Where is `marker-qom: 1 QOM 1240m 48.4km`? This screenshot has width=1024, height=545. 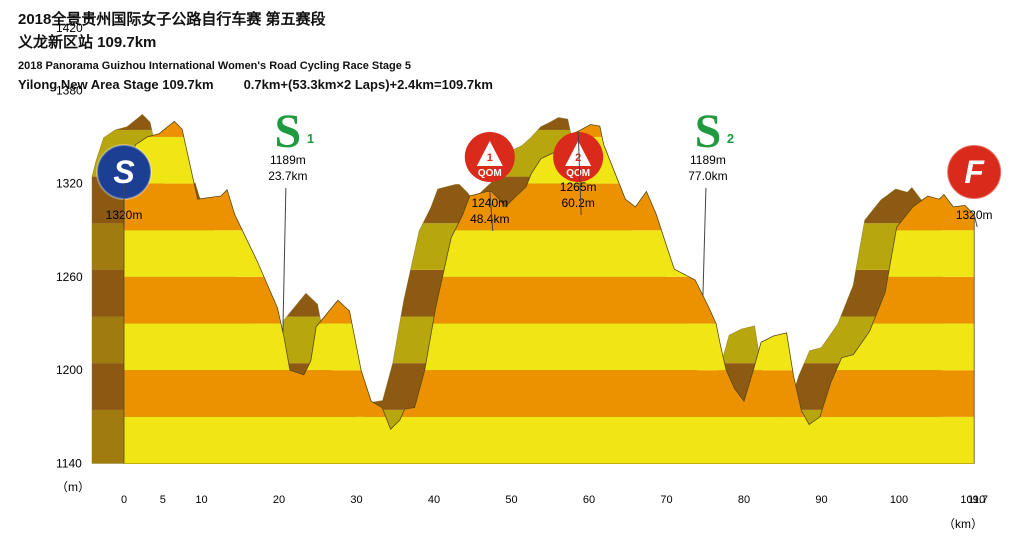
marker-qom: 1 QOM 1240m 48.4km is located at coordinates (489, 182).